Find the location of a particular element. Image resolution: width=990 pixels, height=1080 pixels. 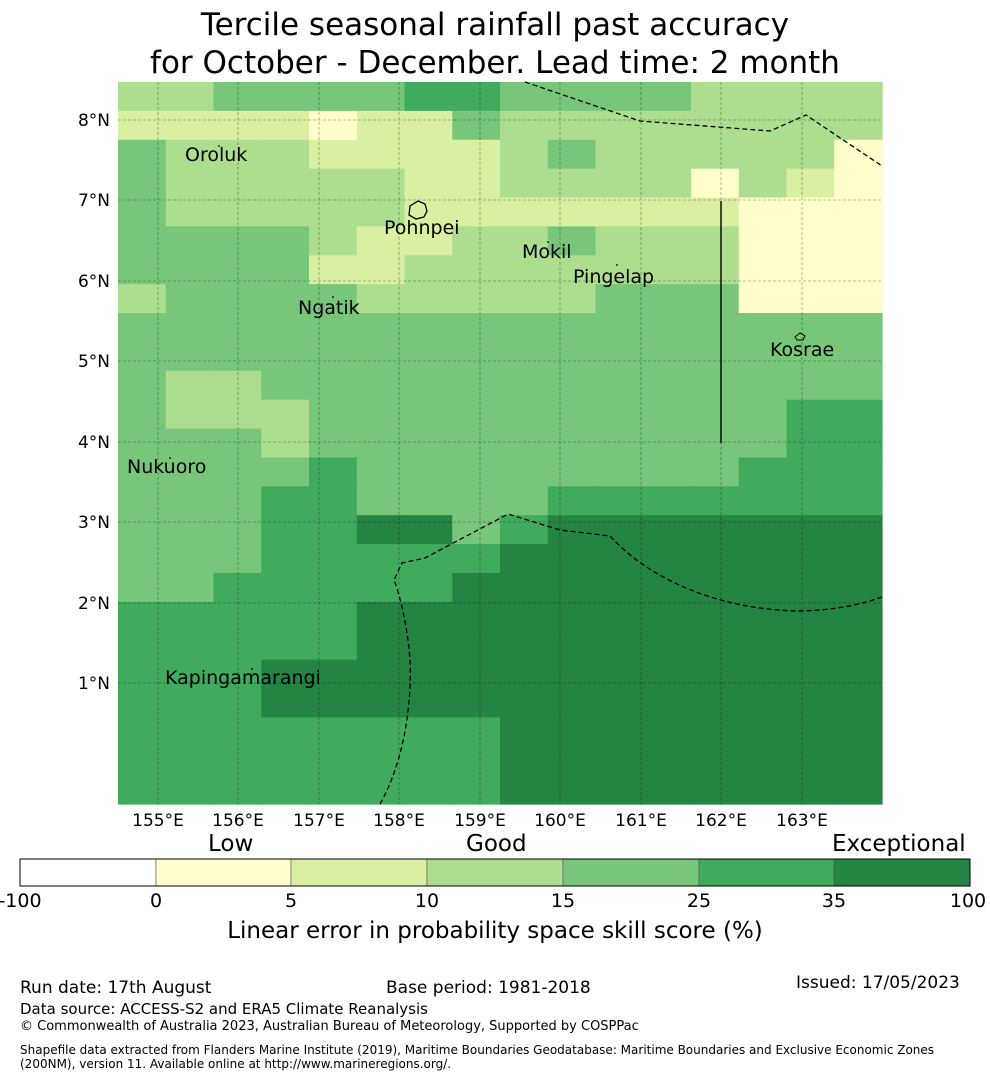

place-label-nukuoro: Nukuoro is located at coordinates (166, 467).